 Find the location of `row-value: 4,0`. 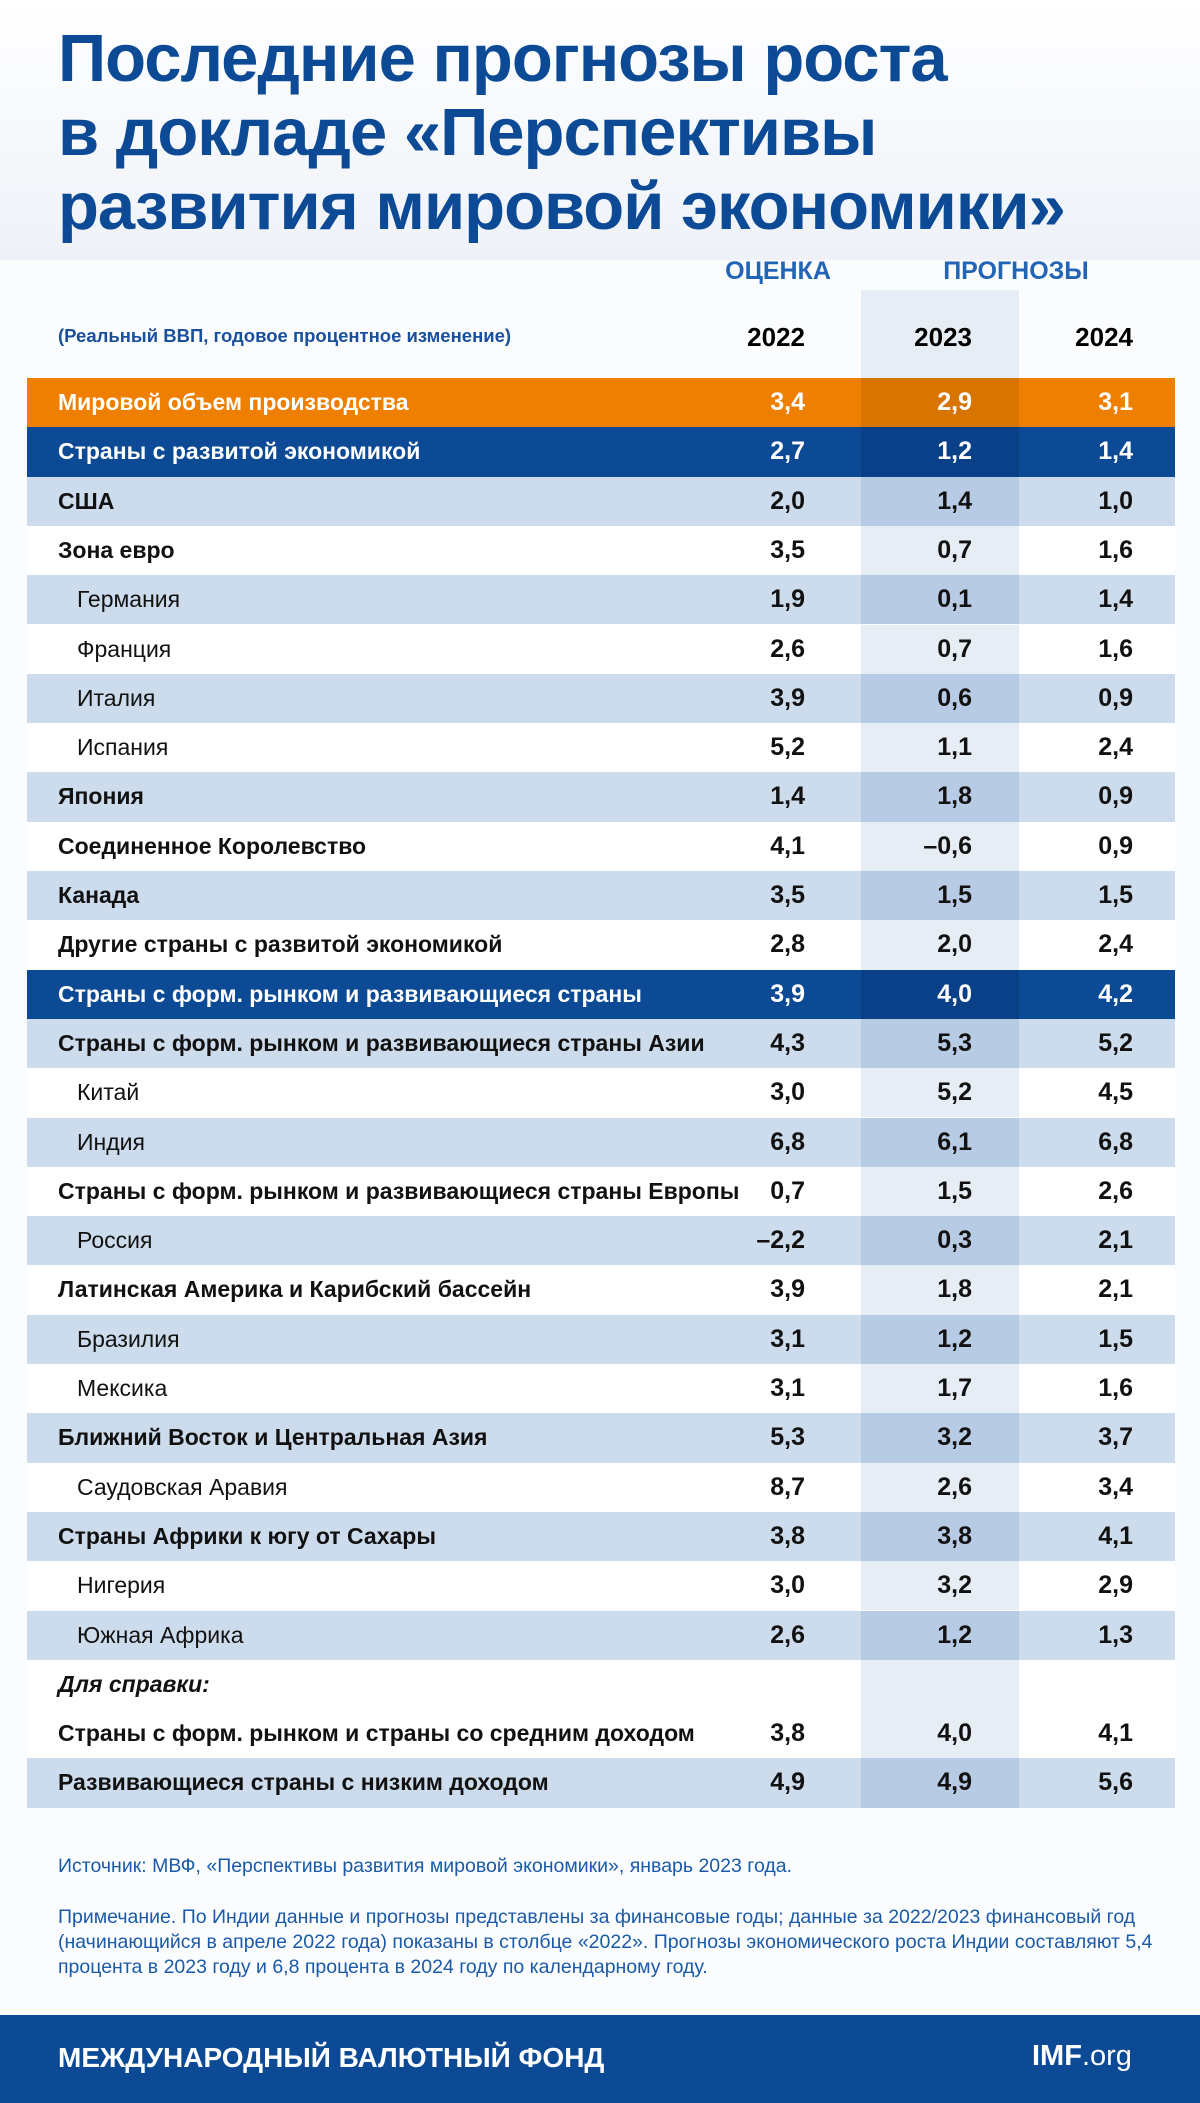

row-value: 4,0 is located at coordinates (954, 993).